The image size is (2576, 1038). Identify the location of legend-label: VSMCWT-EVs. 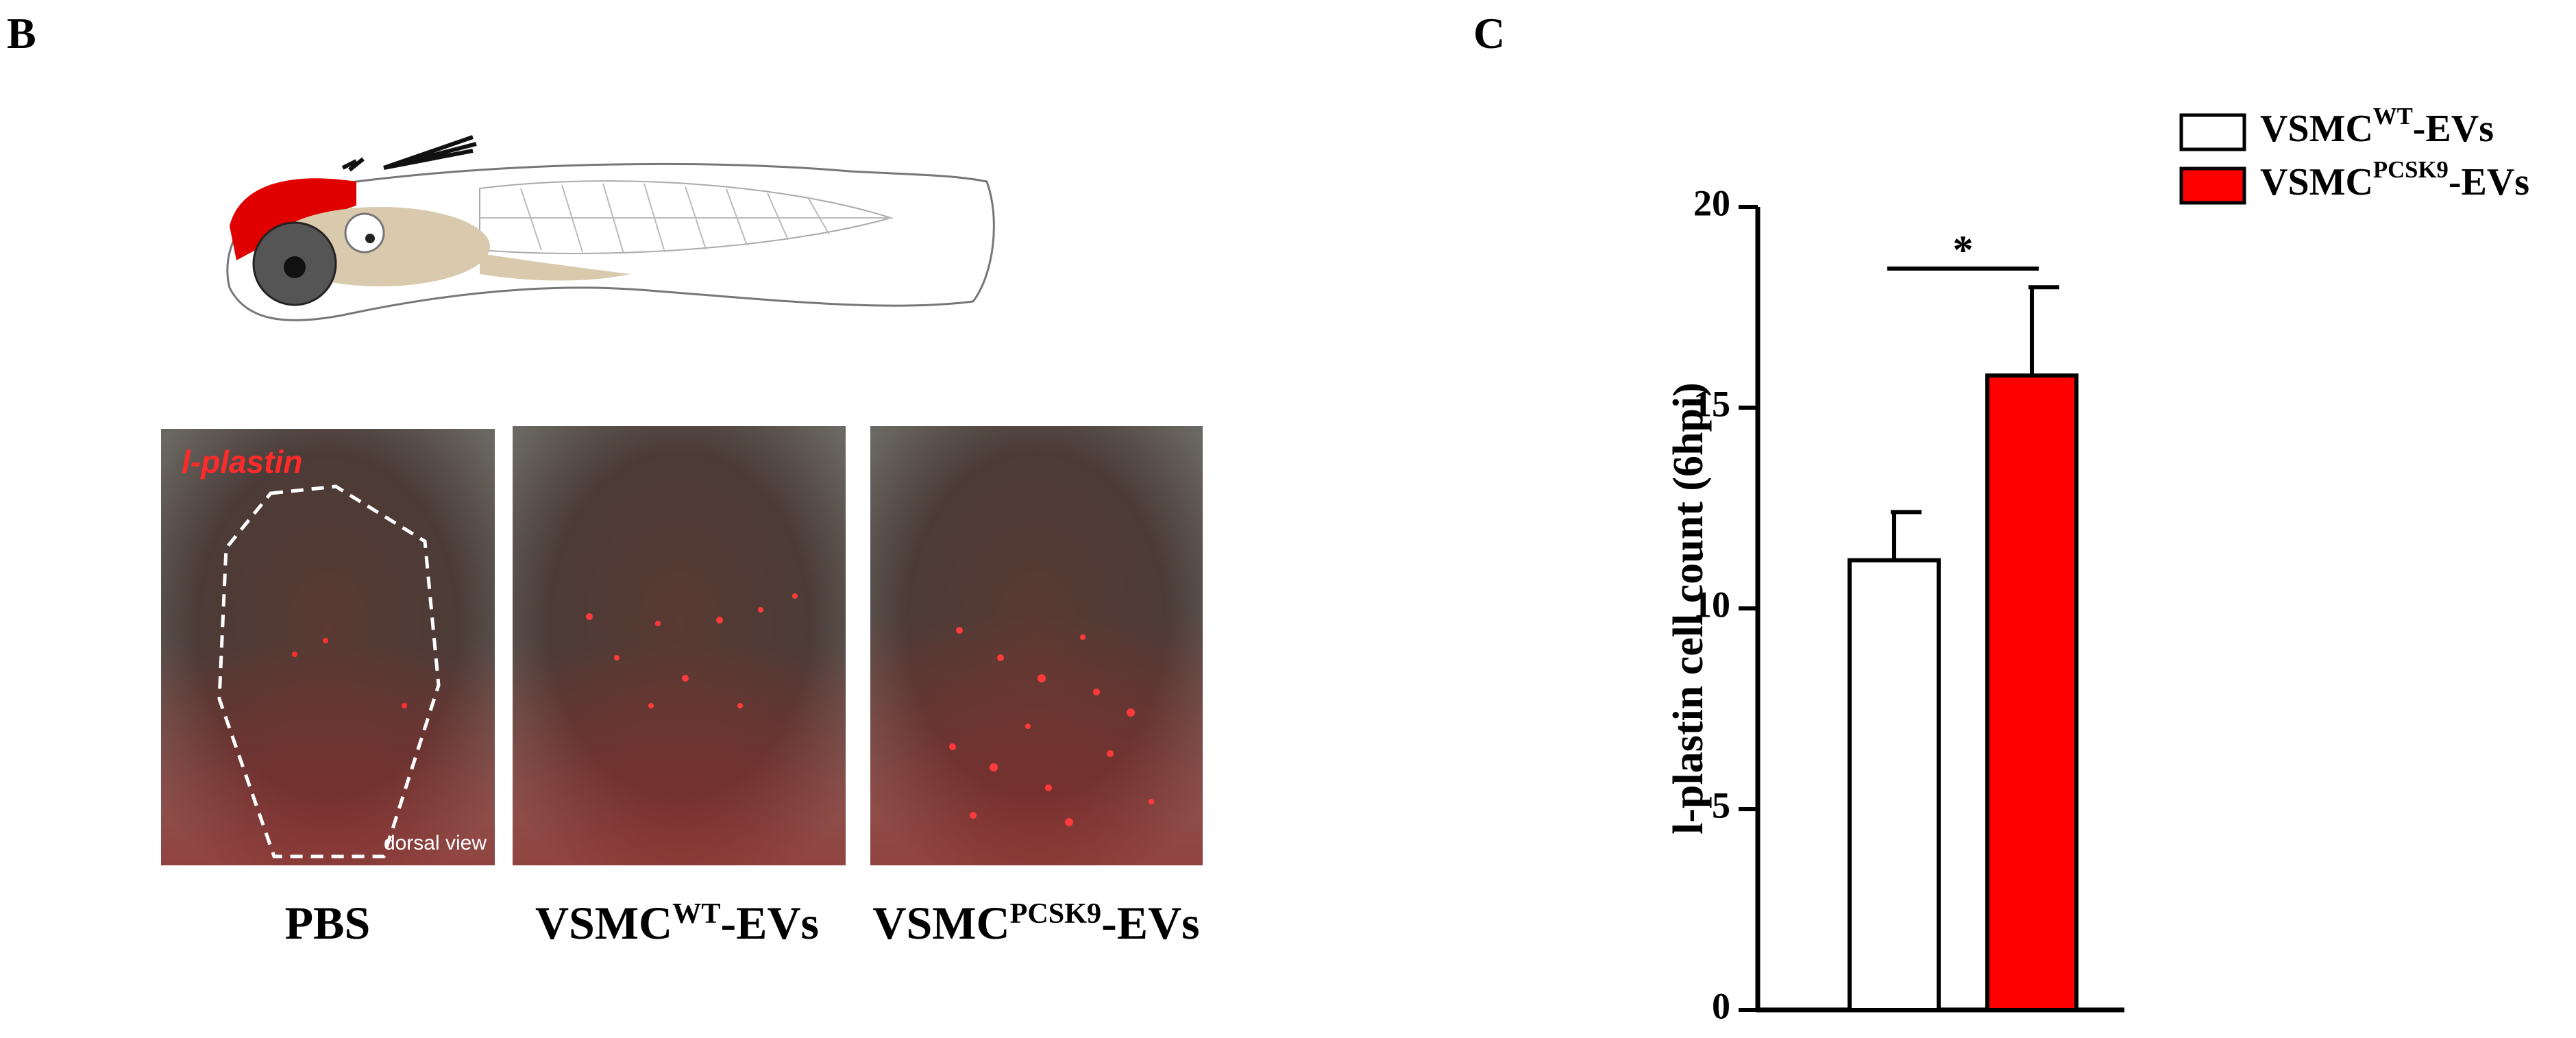
(2377, 126).